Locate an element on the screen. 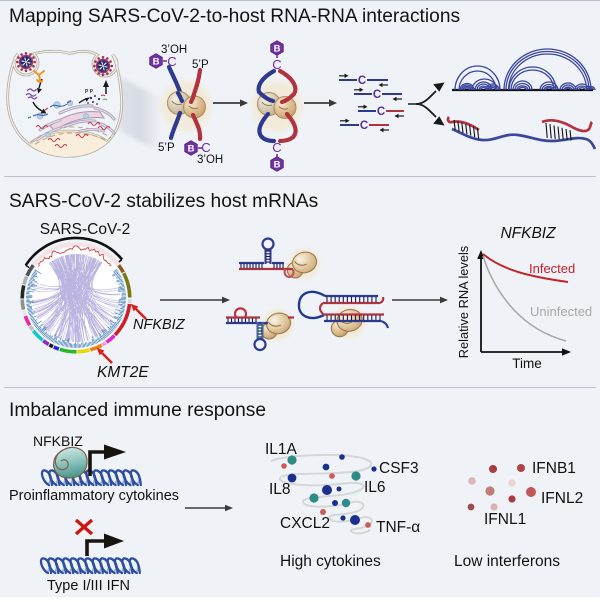 The height and width of the screenshot is (602, 600). svg-text: SARS-CoV-2 is located at coordinates (85, 229).